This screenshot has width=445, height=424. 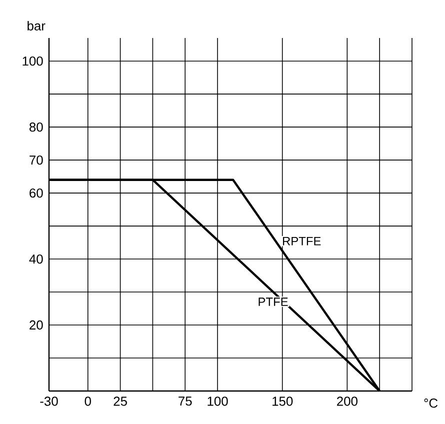 I want to click on y-tick-label: 40, so click(x=36, y=259).